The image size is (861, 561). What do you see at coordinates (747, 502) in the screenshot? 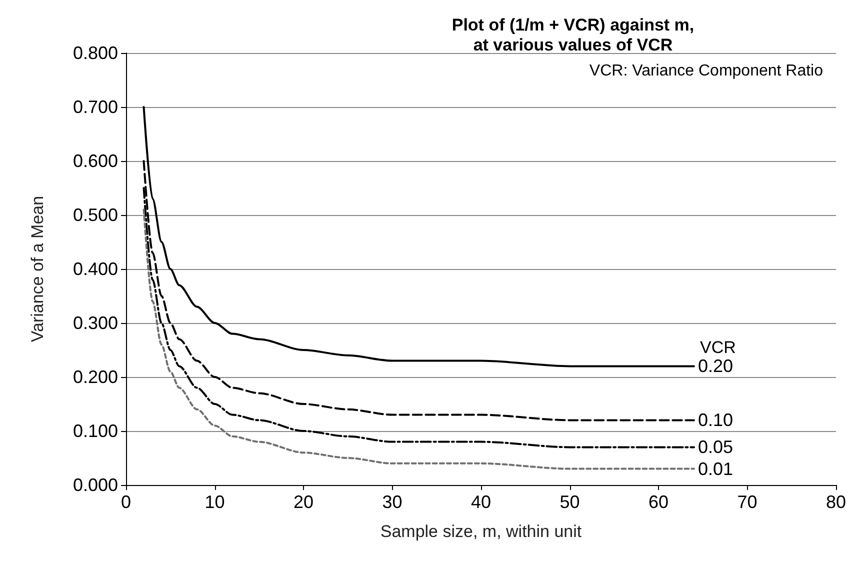
I see `x-tick-label: 70` at bounding box center [747, 502].